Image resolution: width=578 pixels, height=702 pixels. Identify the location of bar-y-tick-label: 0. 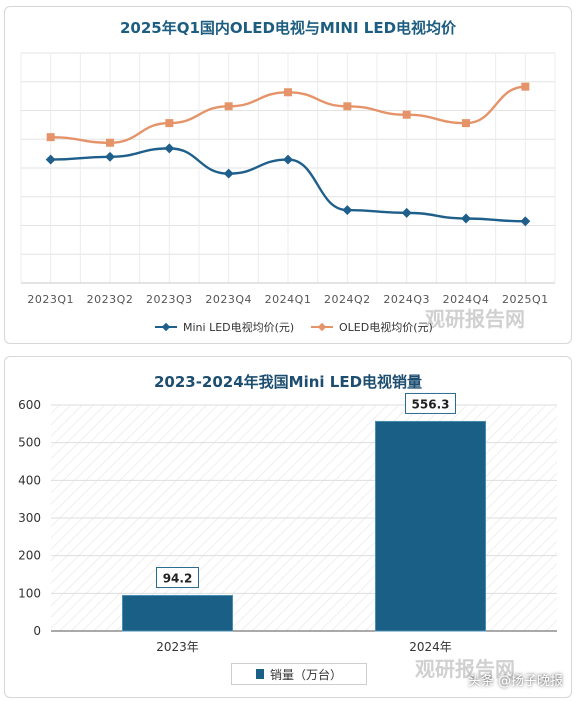
(37, 631).